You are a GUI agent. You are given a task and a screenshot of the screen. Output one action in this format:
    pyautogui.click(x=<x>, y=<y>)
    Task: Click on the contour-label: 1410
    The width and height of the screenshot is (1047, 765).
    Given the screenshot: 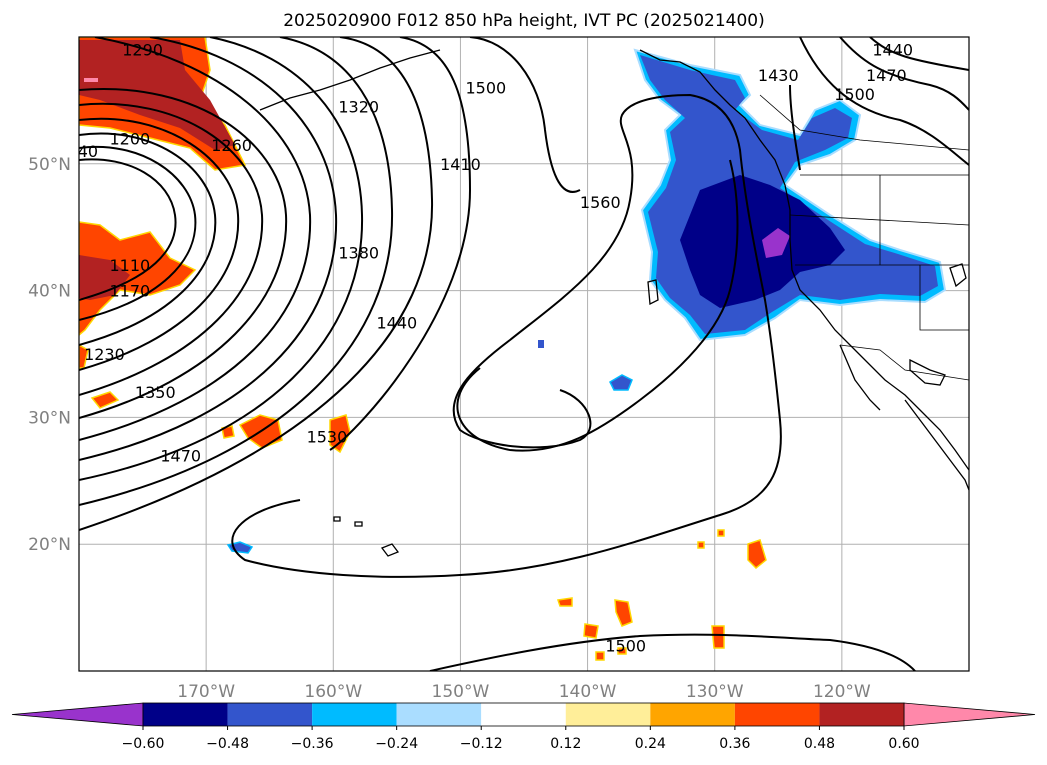 What is the action you would take?
    pyautogui.click(x=460, y=164)
    